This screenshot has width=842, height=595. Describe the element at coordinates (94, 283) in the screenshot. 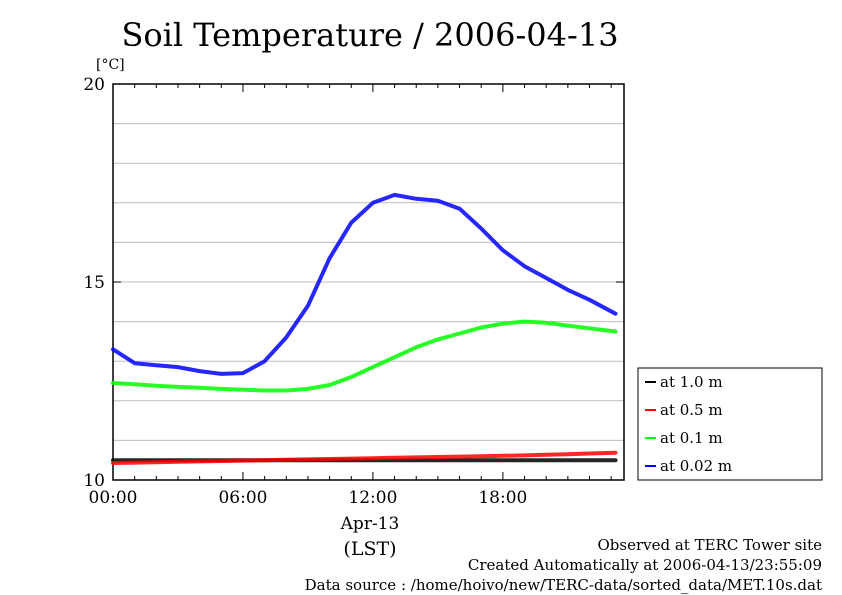

I see `y-tick-label: 15` at that location.